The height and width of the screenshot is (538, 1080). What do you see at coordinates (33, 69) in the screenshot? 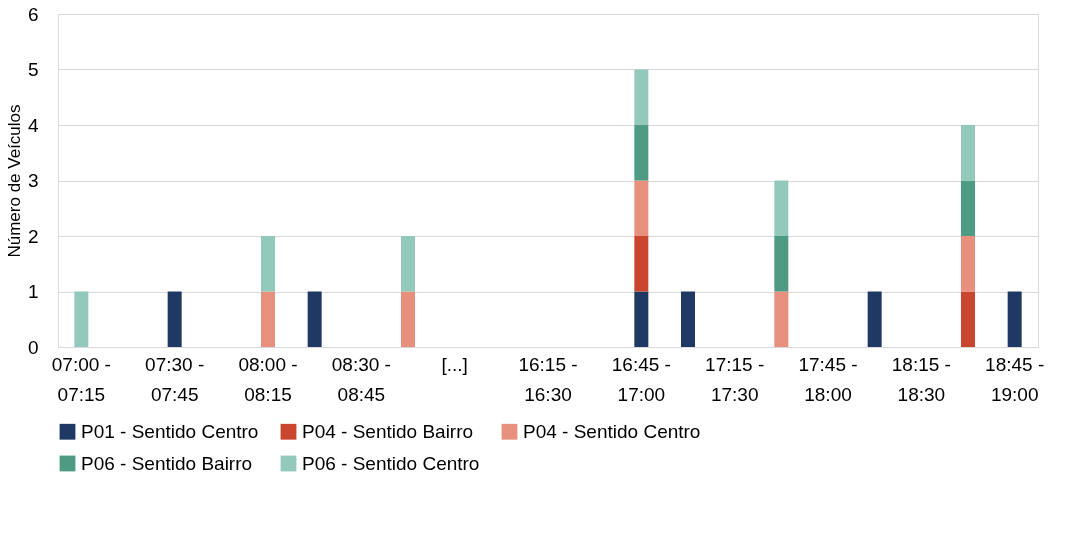
I see `y-tick-label: 5` at bounding box center [33, 69].